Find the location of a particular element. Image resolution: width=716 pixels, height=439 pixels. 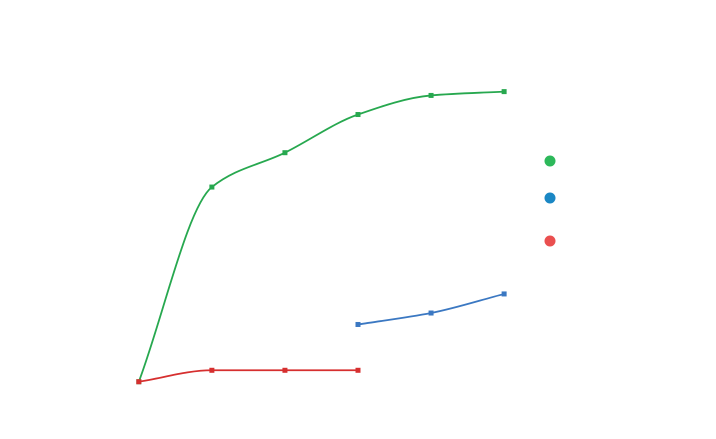

series-3-line is located at coordinates (248, 376).